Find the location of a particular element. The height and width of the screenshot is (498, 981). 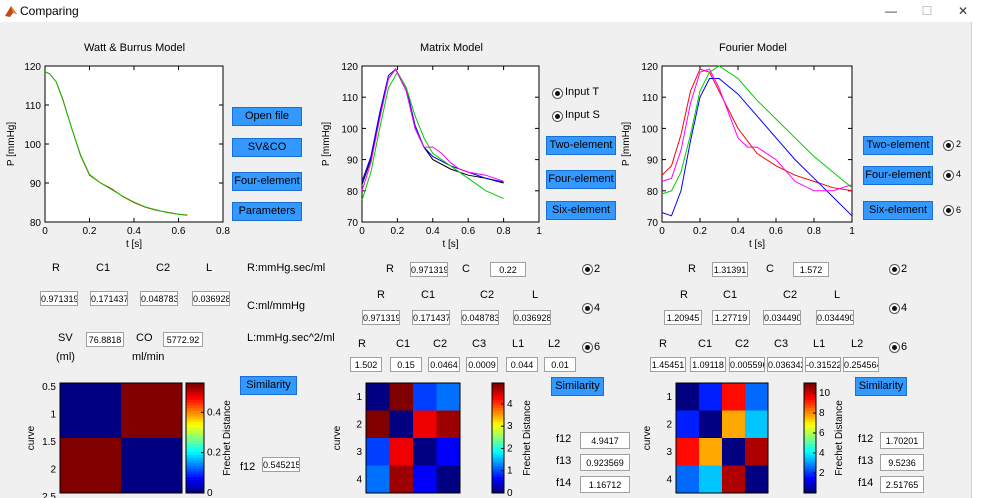

six-c1-field: 0.15 is located at coordinates (406, 364).